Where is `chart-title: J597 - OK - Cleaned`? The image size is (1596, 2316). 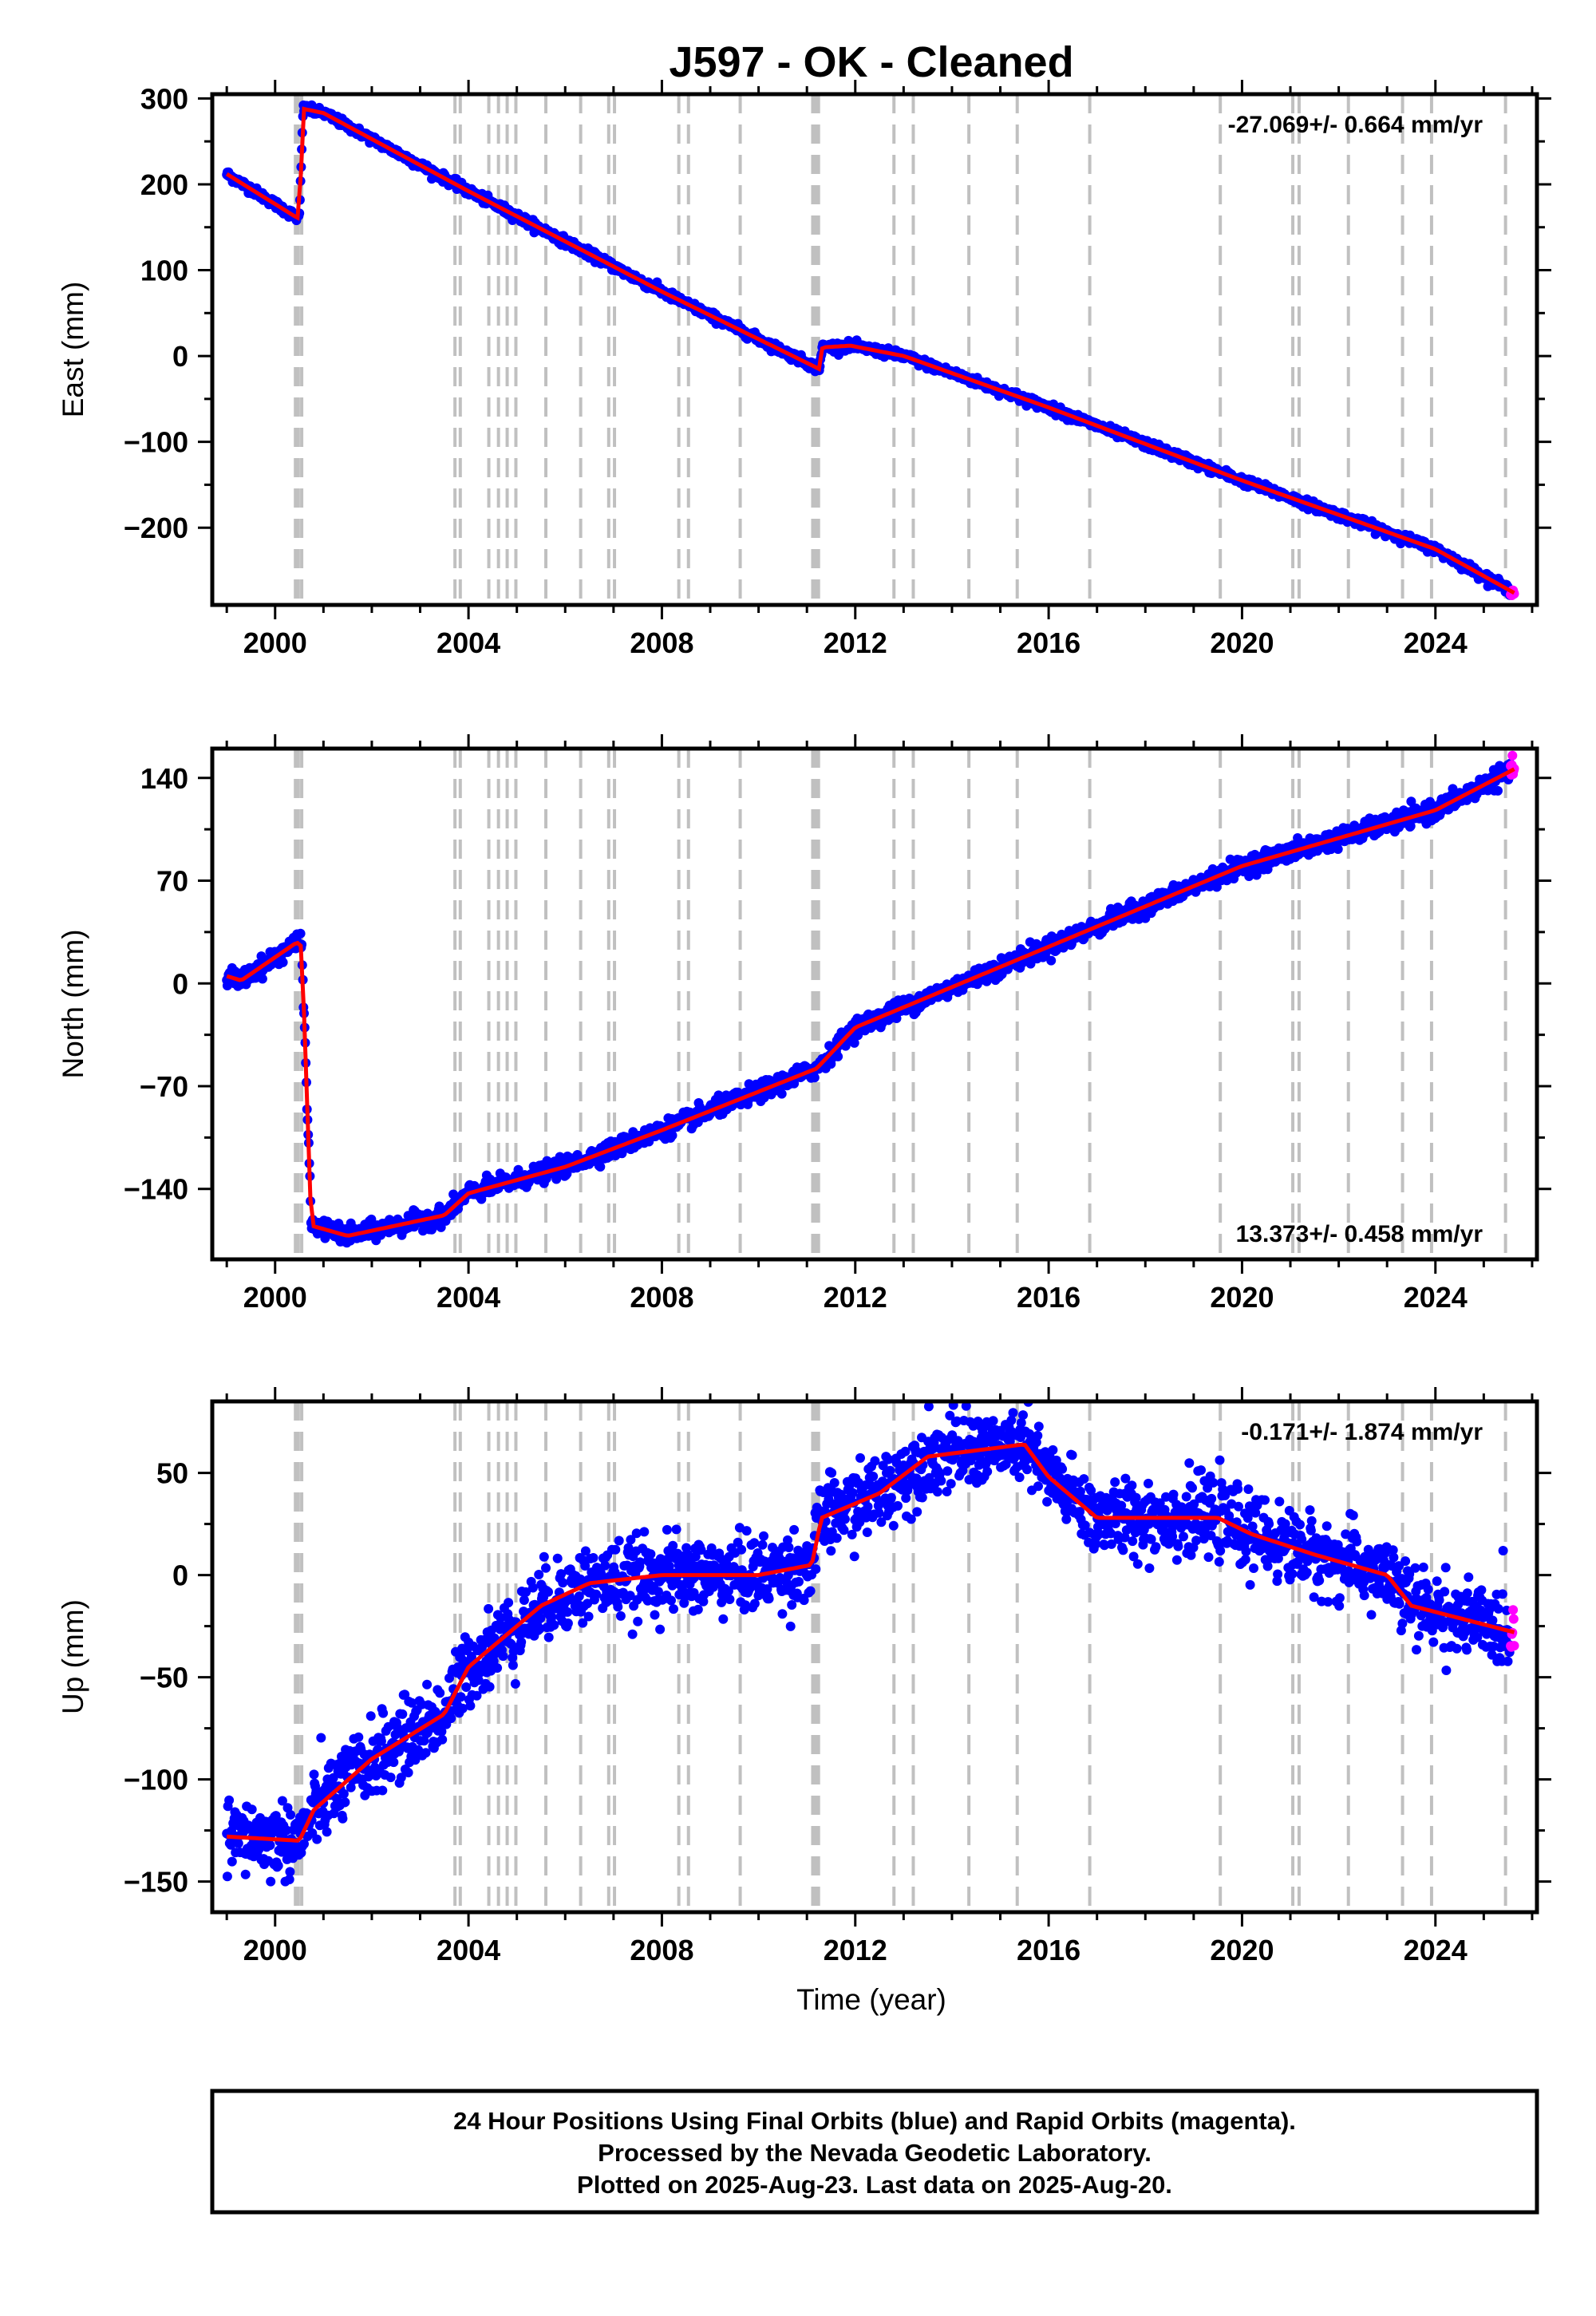
chart-title: J597 - OK - Cleaned is located at coordinates (871, 62).